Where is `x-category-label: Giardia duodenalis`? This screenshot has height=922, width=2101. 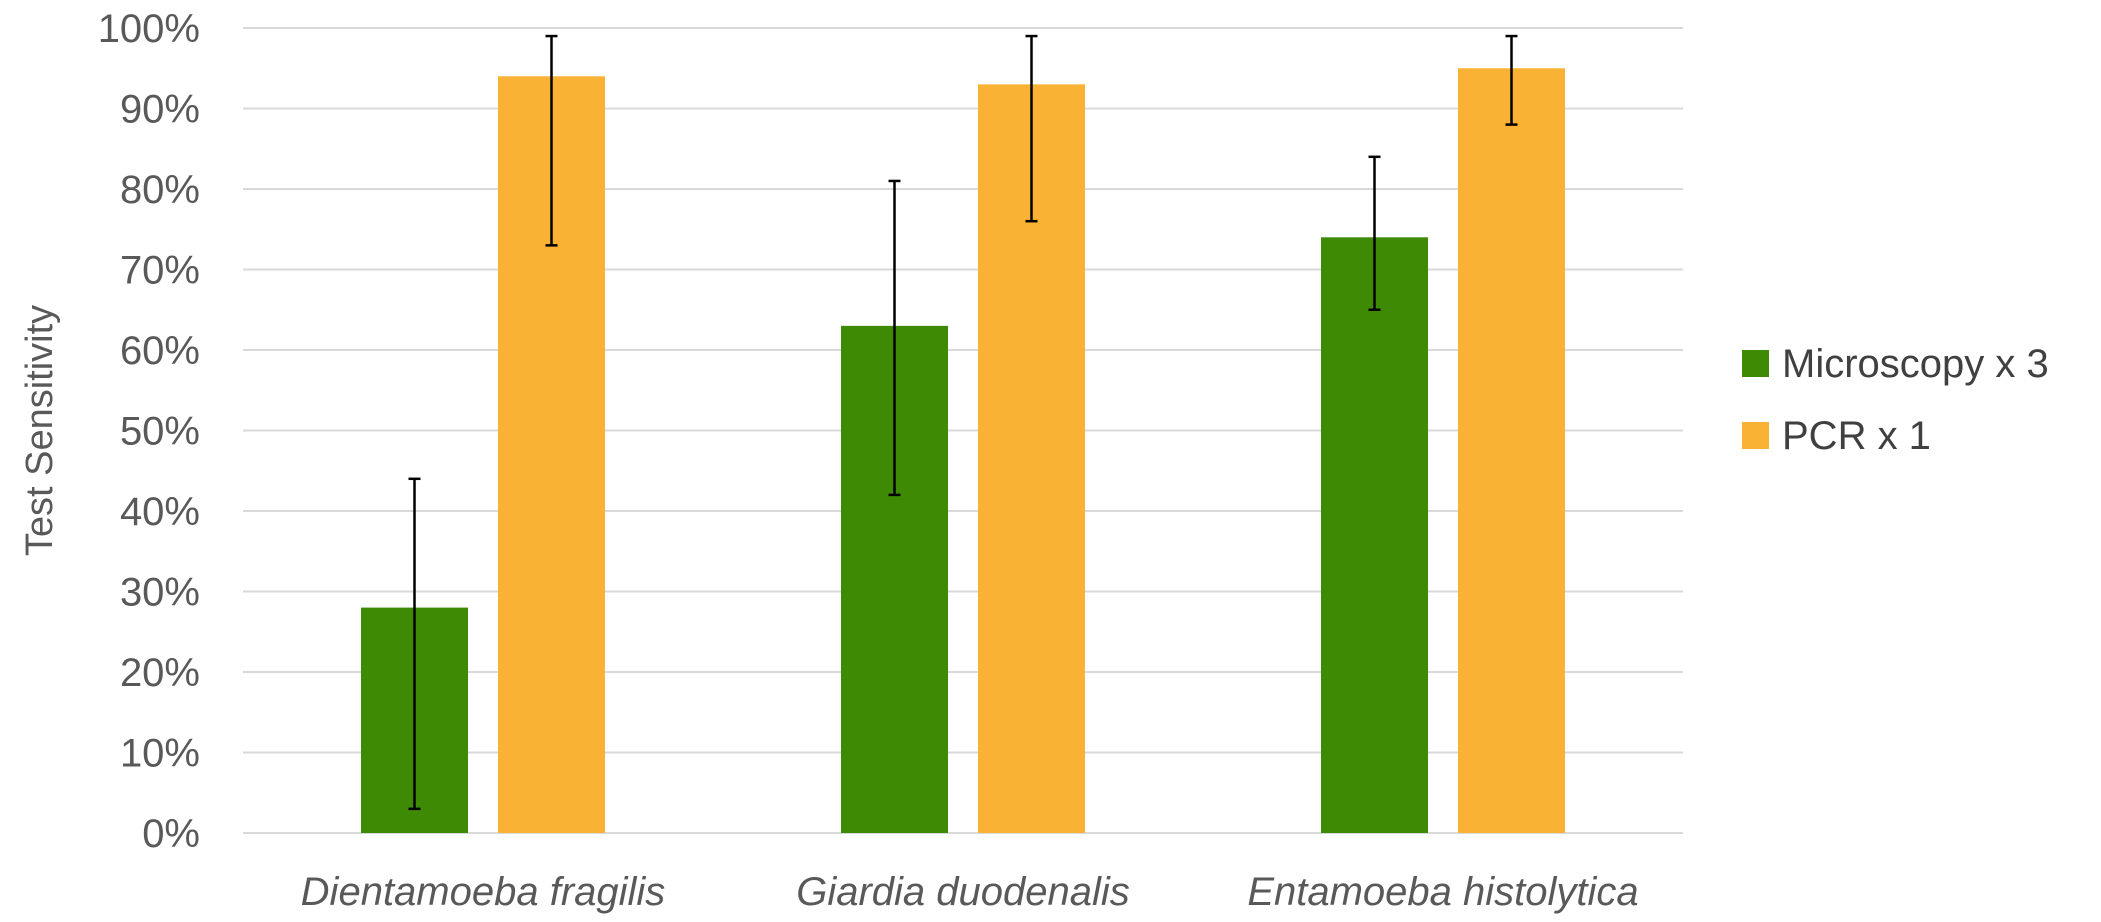
x-category-label: Giardia duodenalis is located at coordinates (963, 892).